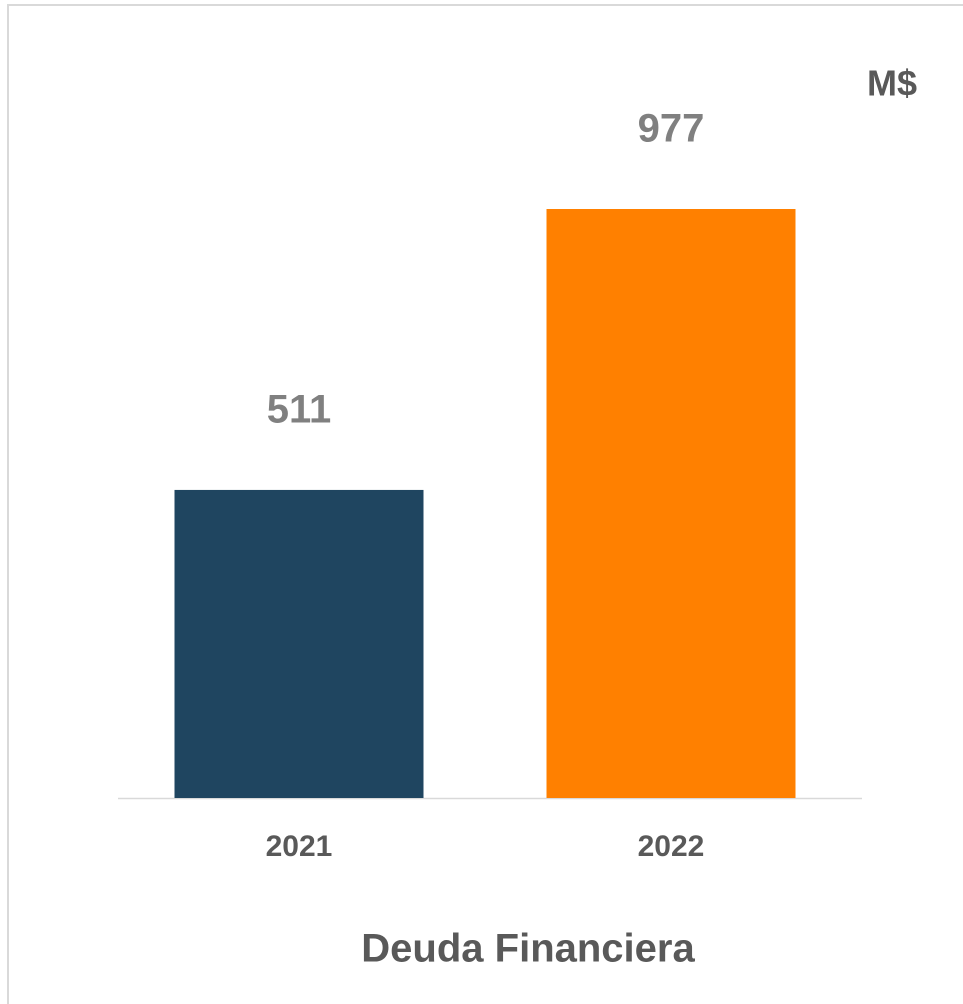  Describe the element at coordinates (528, 949) in the screenshot. I see `chart-title: Deuda Financiera` at that location.